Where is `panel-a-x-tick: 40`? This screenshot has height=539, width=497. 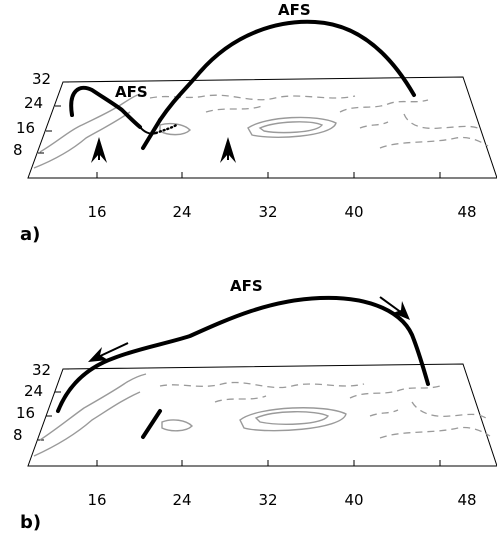 panel-a-x-tick: 40 is located at coordinates (353, 212).